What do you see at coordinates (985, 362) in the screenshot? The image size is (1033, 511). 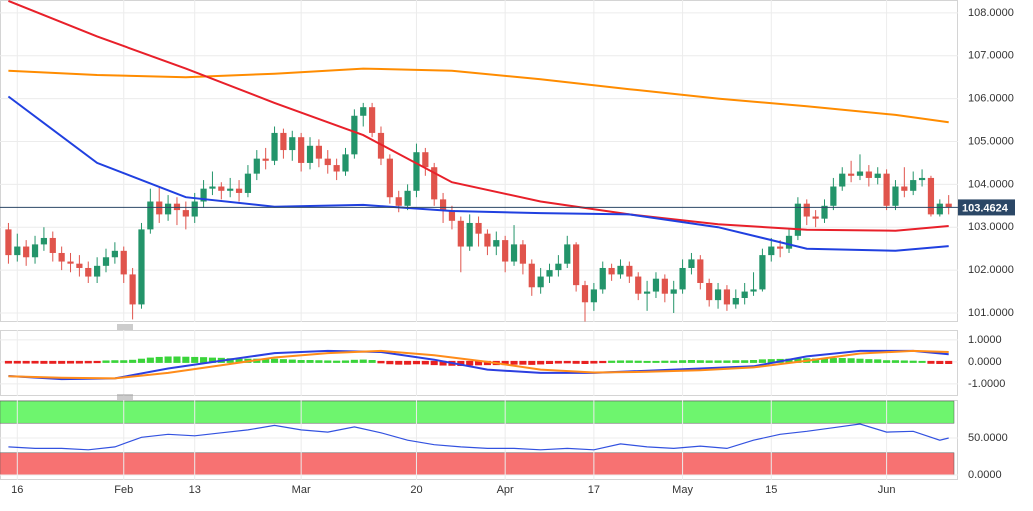 I see `y-tick-label: 0.0000` at bounding box center [985, 362].